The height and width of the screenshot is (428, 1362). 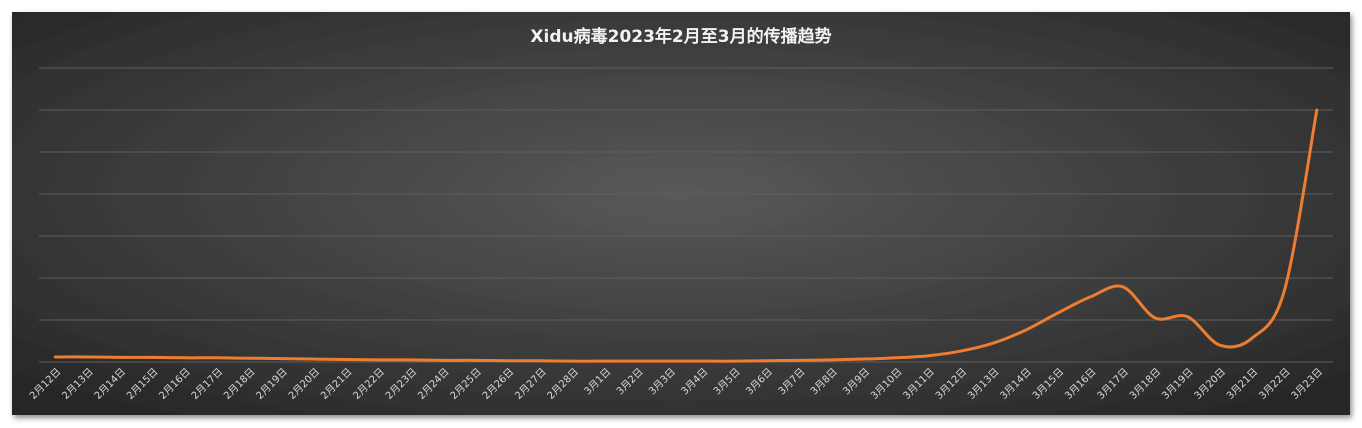 What do you see at coordinates (680, 36) in the screenshot?
I see `chart-title: Xidu病毒2023年2月至3月的传播趋势` at bounding box center [680, 36].